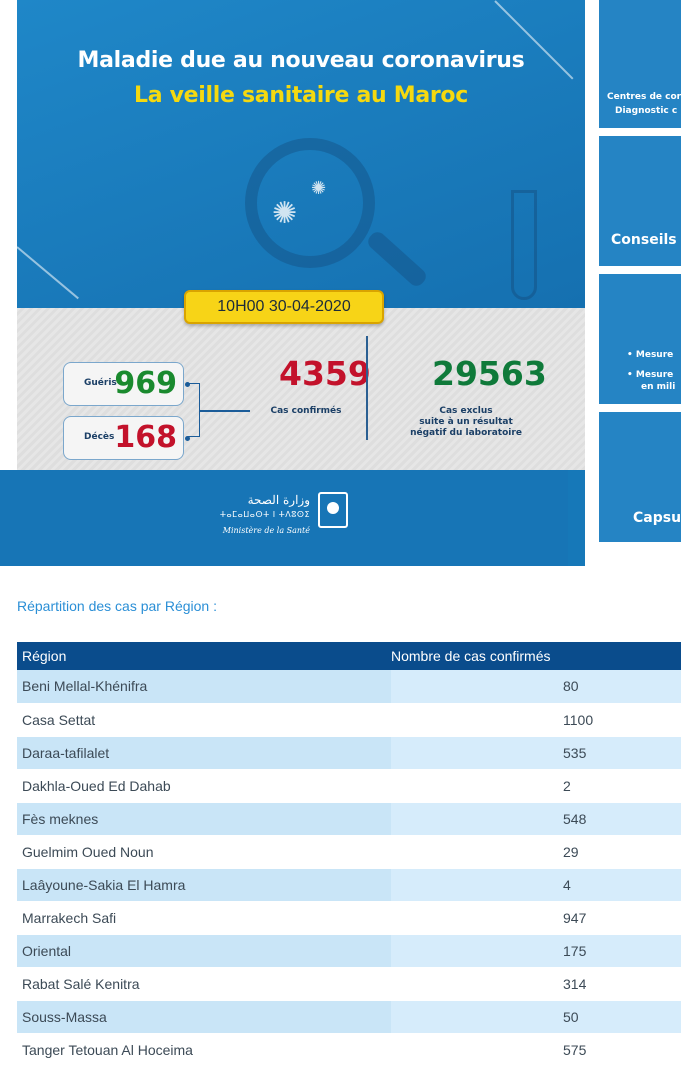 The width and height of the screenshot is (681, 1068). Describe the element at coordinates (536, 852) in the screenshot. I see `region-count: 29` at that location.